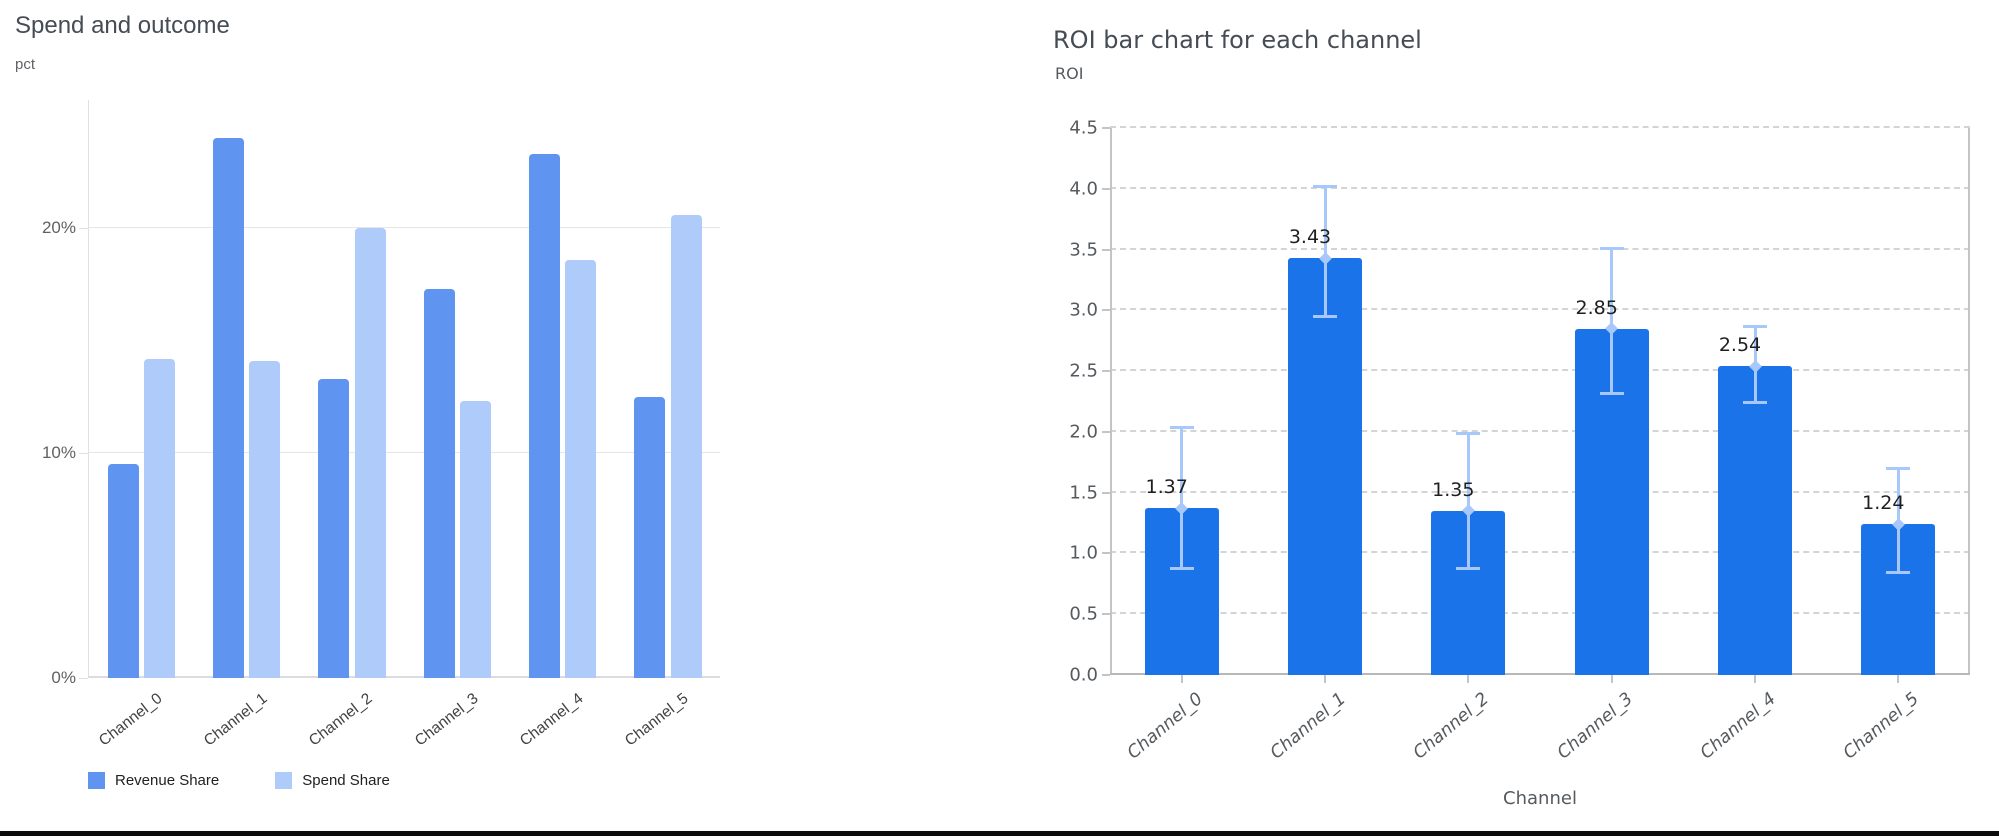 This screenshot has height=838, width=1999. I want to click on bar-channel_0-spend-share, so click(159, 518).